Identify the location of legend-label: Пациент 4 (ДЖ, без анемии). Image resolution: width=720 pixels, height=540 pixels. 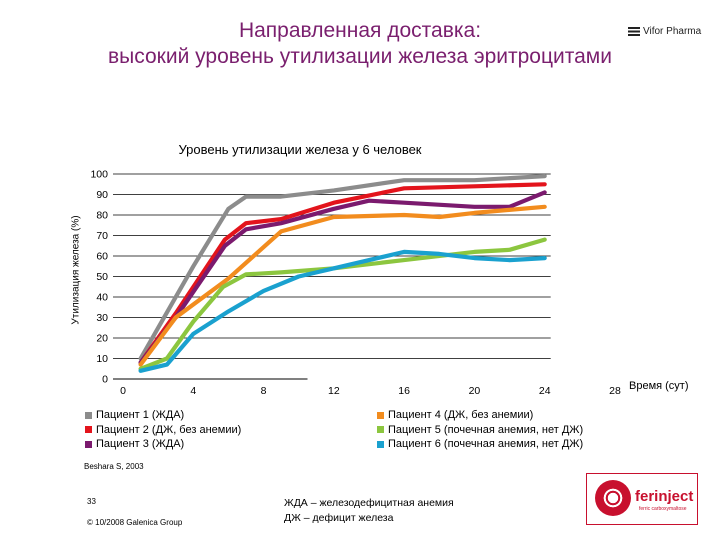
(461, 415).